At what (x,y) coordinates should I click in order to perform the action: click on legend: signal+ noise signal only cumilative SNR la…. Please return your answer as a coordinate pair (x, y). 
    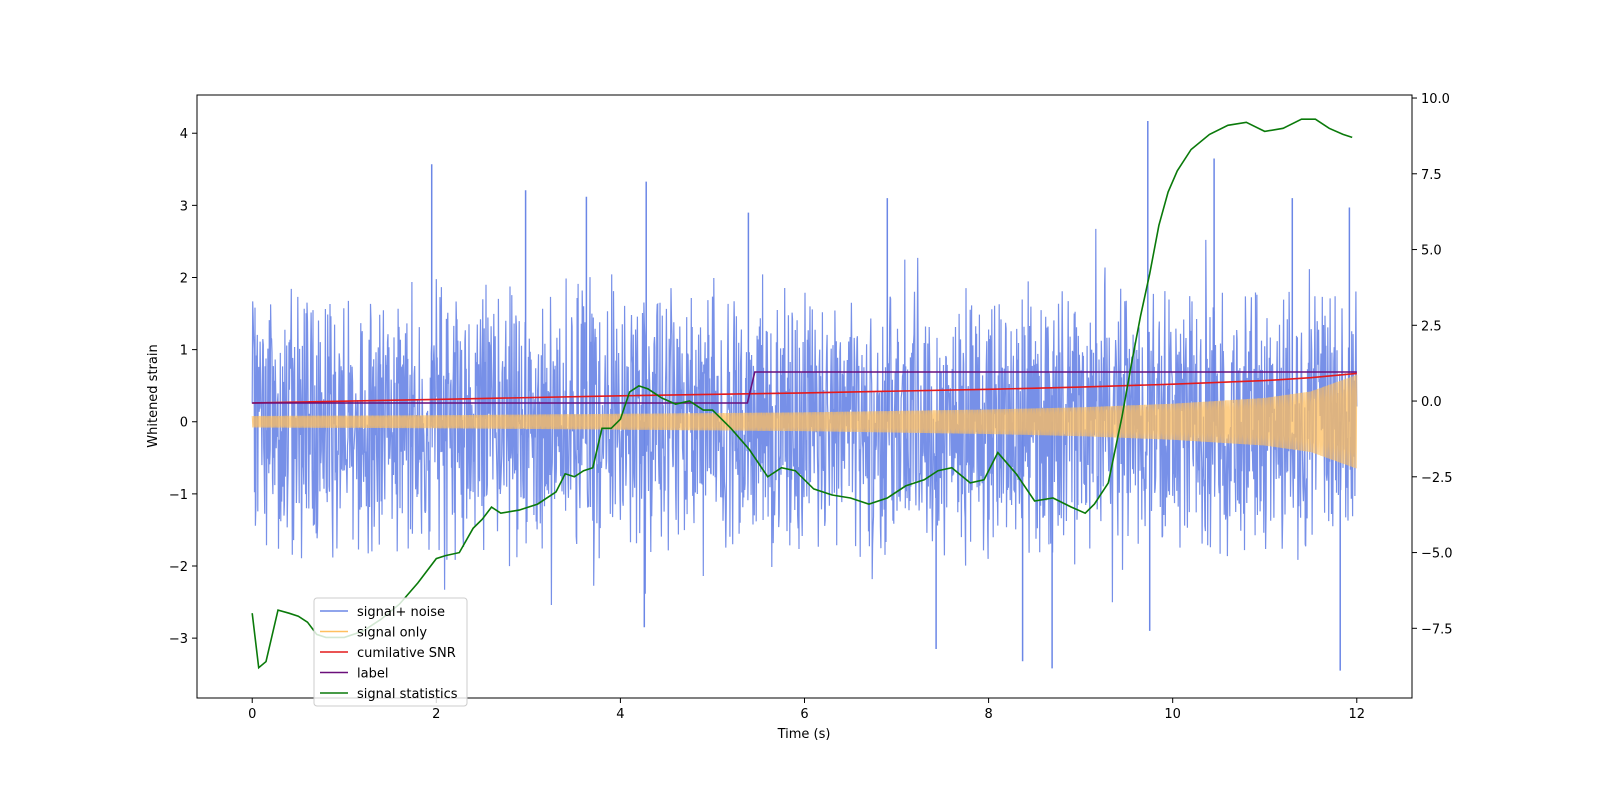
    Looking at the image, I should click on (390, 652).